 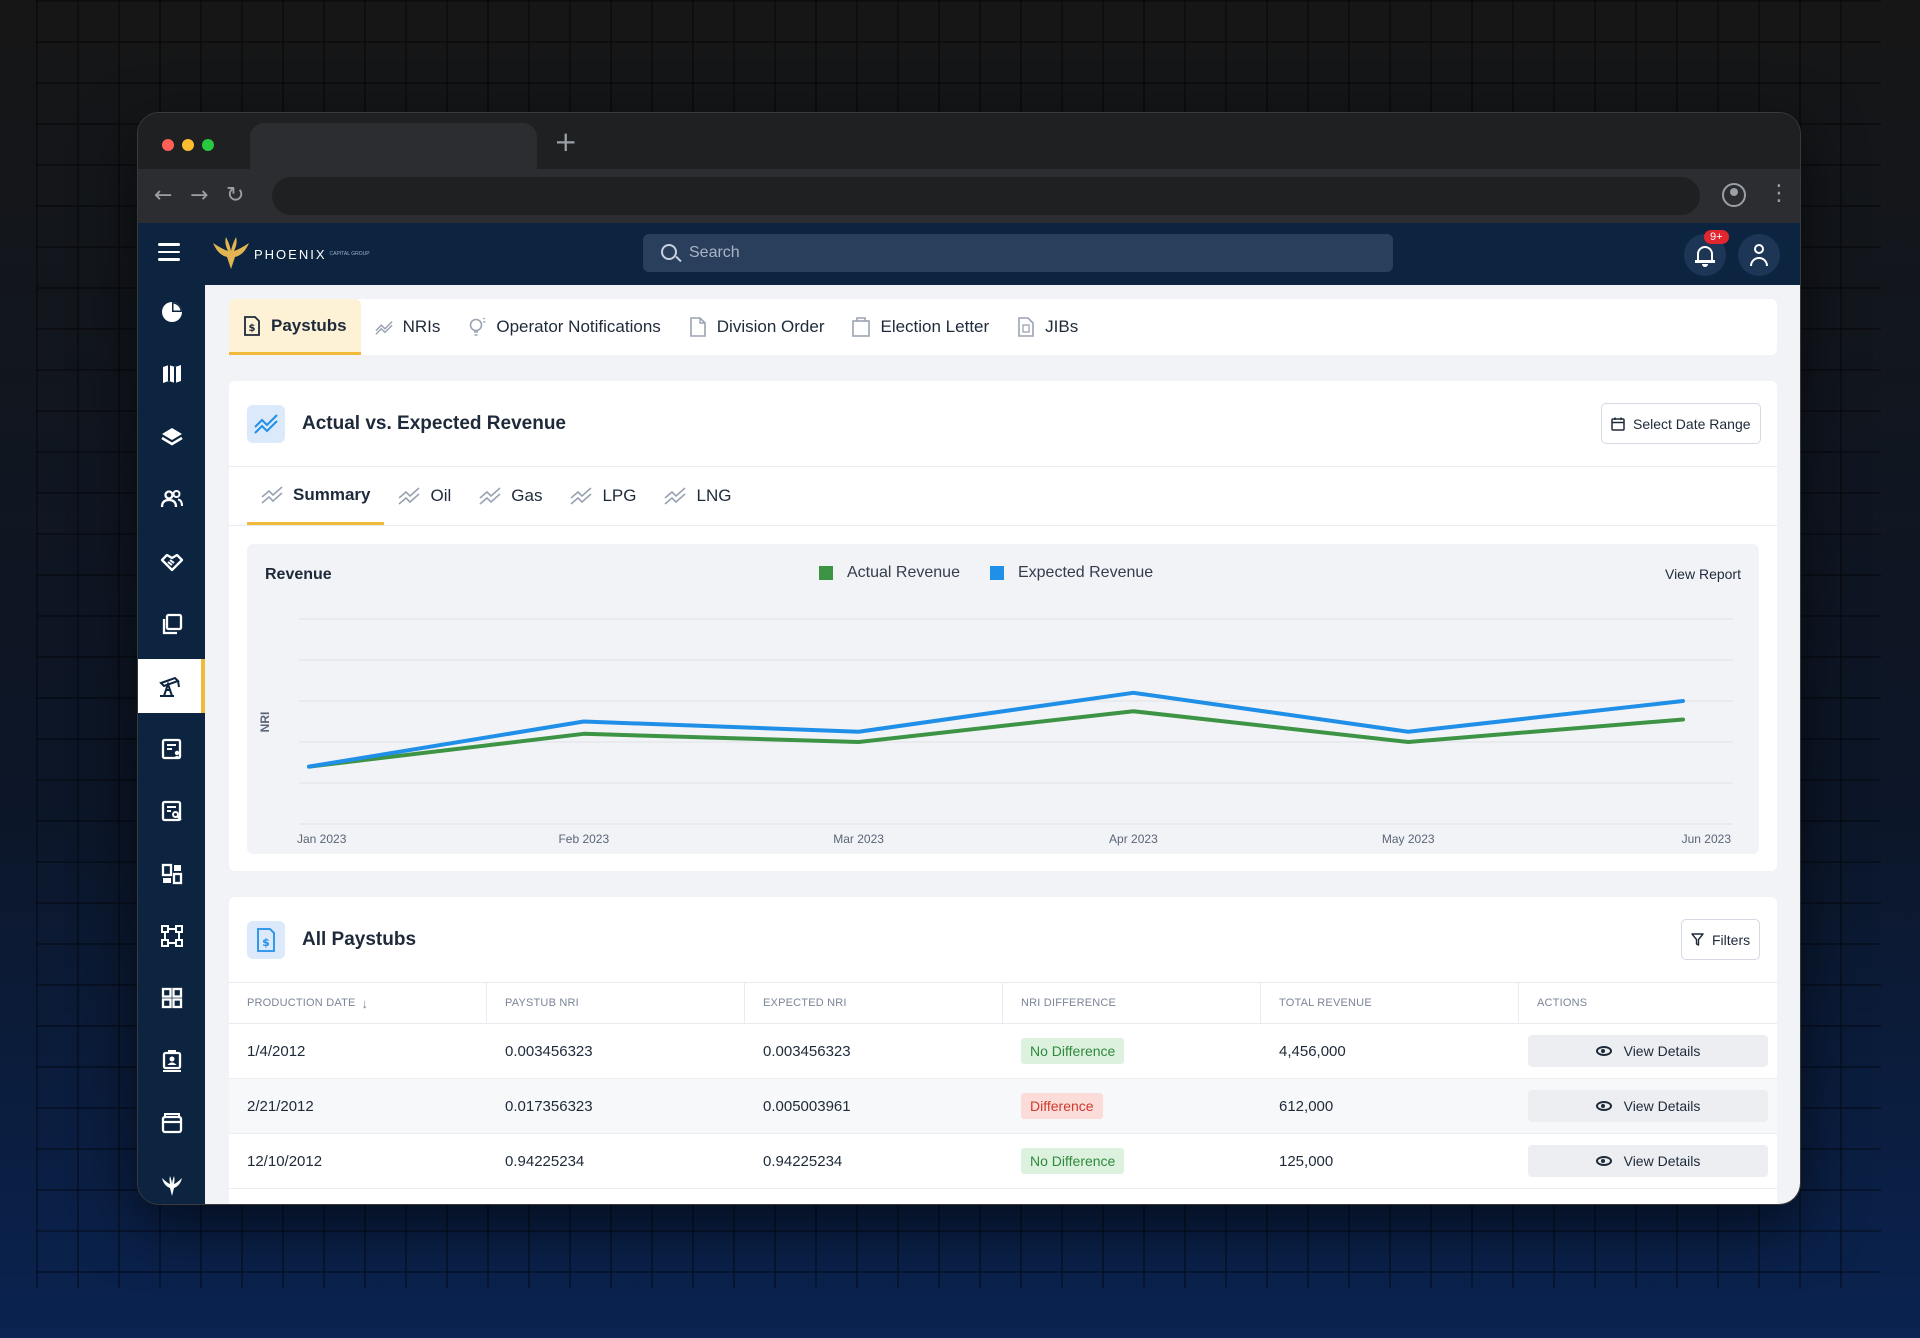 I want to click on series-line-expected-revenue, so click(x=996, y=729).